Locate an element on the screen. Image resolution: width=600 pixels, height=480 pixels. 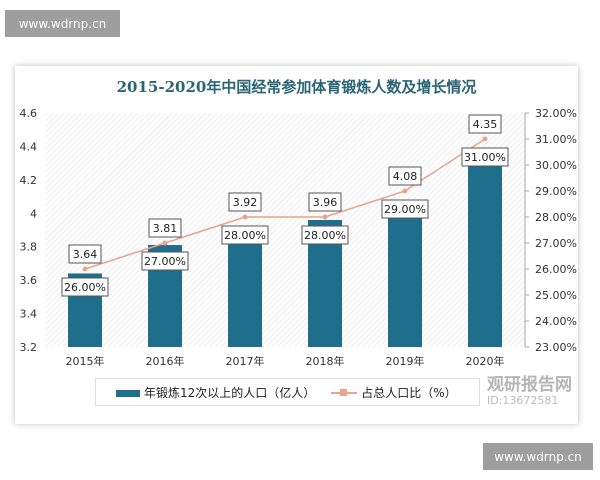
percent-value-label: 29.00% is located at coordinates (405, 209).